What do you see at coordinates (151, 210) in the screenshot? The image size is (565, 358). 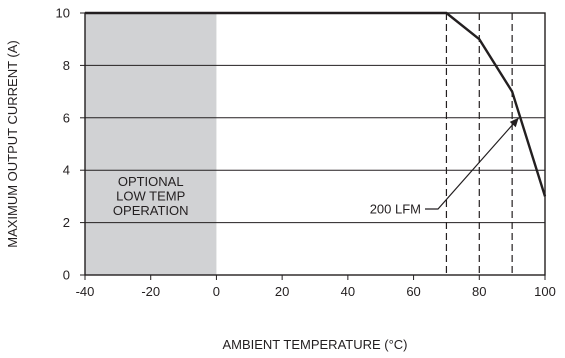 I see `region-label-line: OPERATION` at bounding box center [151, 210].